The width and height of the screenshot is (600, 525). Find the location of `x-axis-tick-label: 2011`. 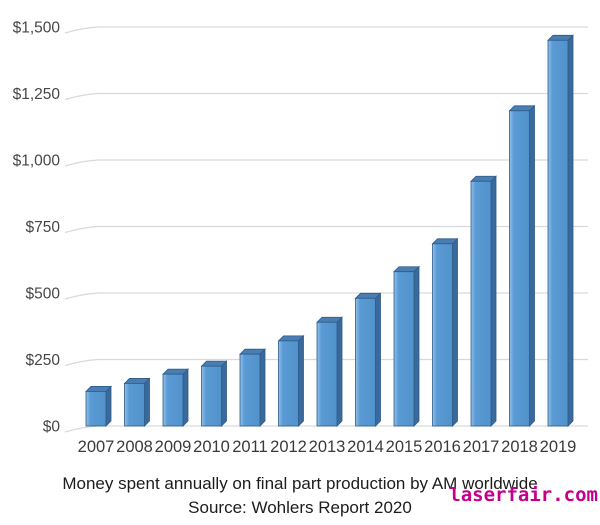

x-axis-tick-label: 2011 is located at coordinates (249, 447).